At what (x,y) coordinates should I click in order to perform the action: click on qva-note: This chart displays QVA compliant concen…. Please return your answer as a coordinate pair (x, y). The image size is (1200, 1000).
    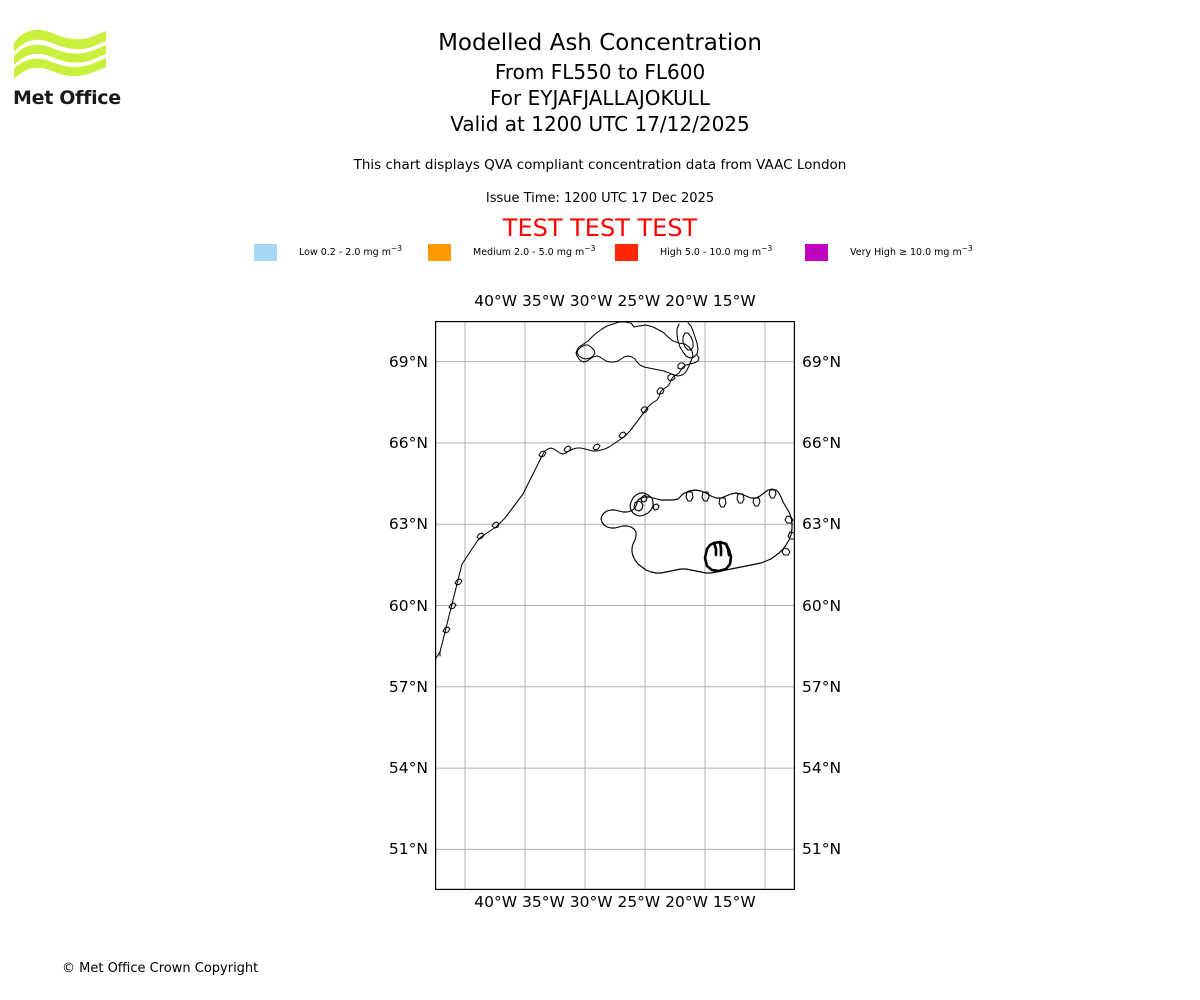
    Looking at the image, I should click on (600, 165).